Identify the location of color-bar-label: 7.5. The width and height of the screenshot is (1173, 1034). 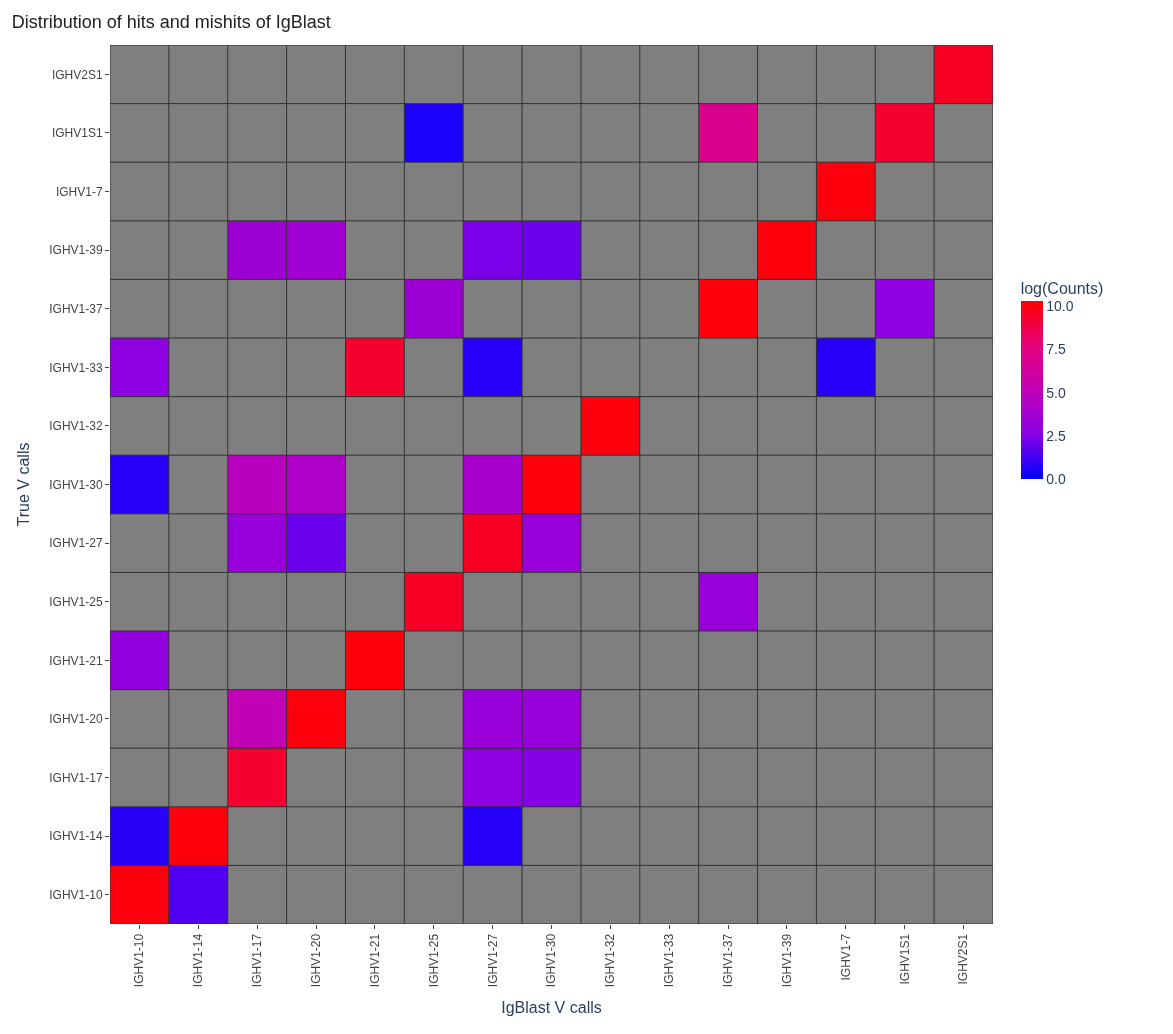
(1056, 349).